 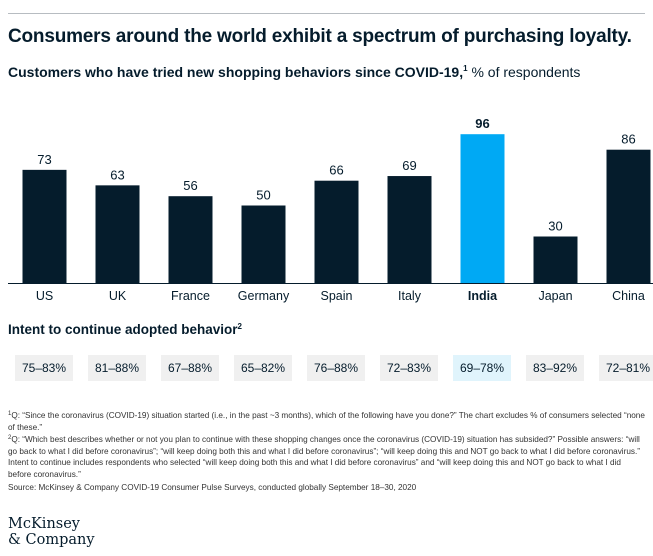 What do you see at coordinates (117, 174) in the screenshot?
I see `data-label-uk: 63` at bounding box center [117, 174].